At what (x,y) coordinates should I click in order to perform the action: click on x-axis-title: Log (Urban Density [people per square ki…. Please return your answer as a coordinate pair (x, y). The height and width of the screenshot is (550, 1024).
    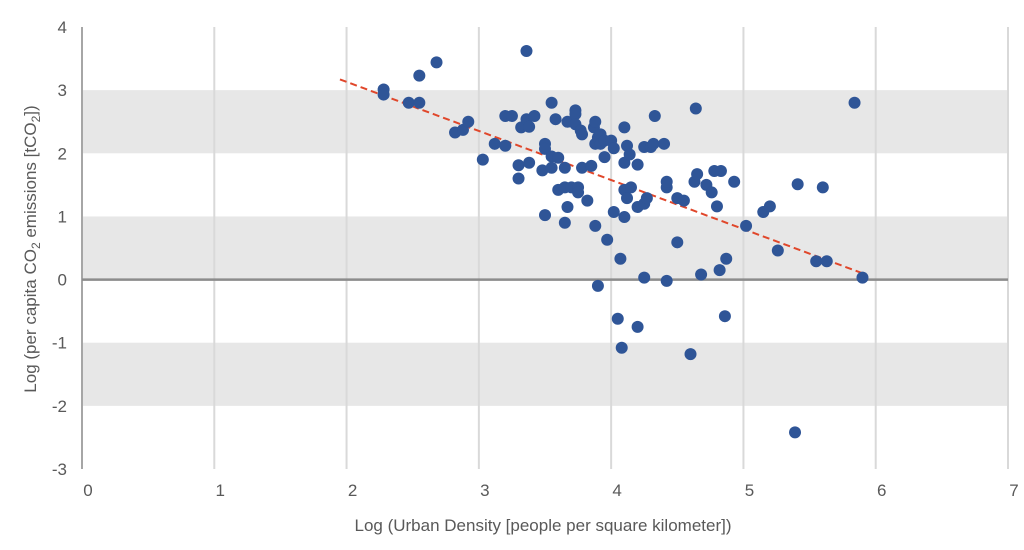
    Looking at the image, I should click on (542, 525).